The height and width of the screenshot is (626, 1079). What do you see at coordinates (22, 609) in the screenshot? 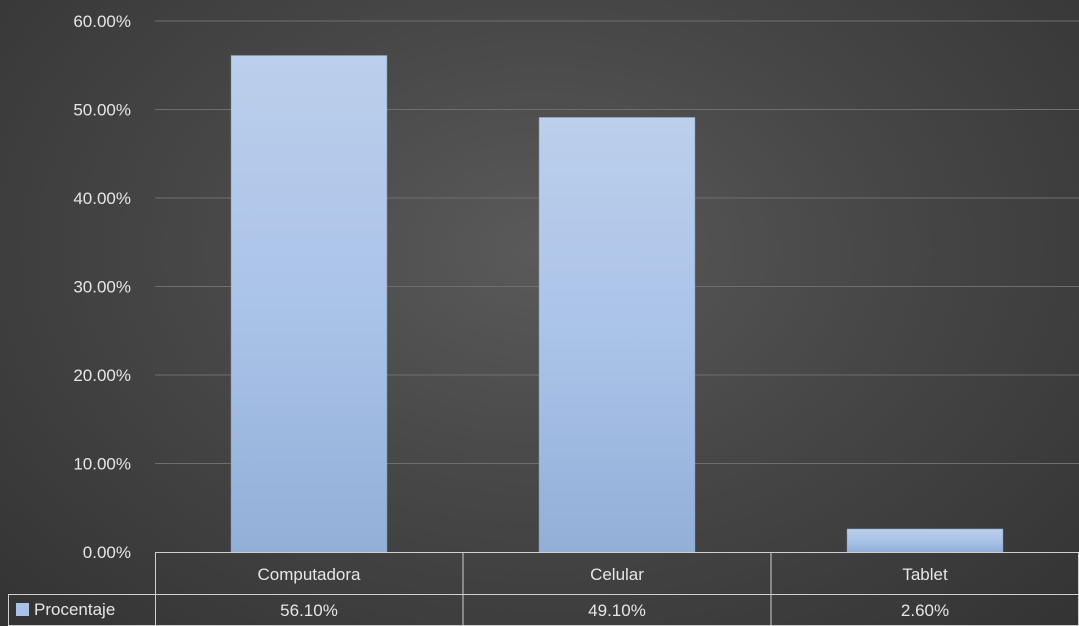
I see `legend-key` at bounding box center [22, 609].